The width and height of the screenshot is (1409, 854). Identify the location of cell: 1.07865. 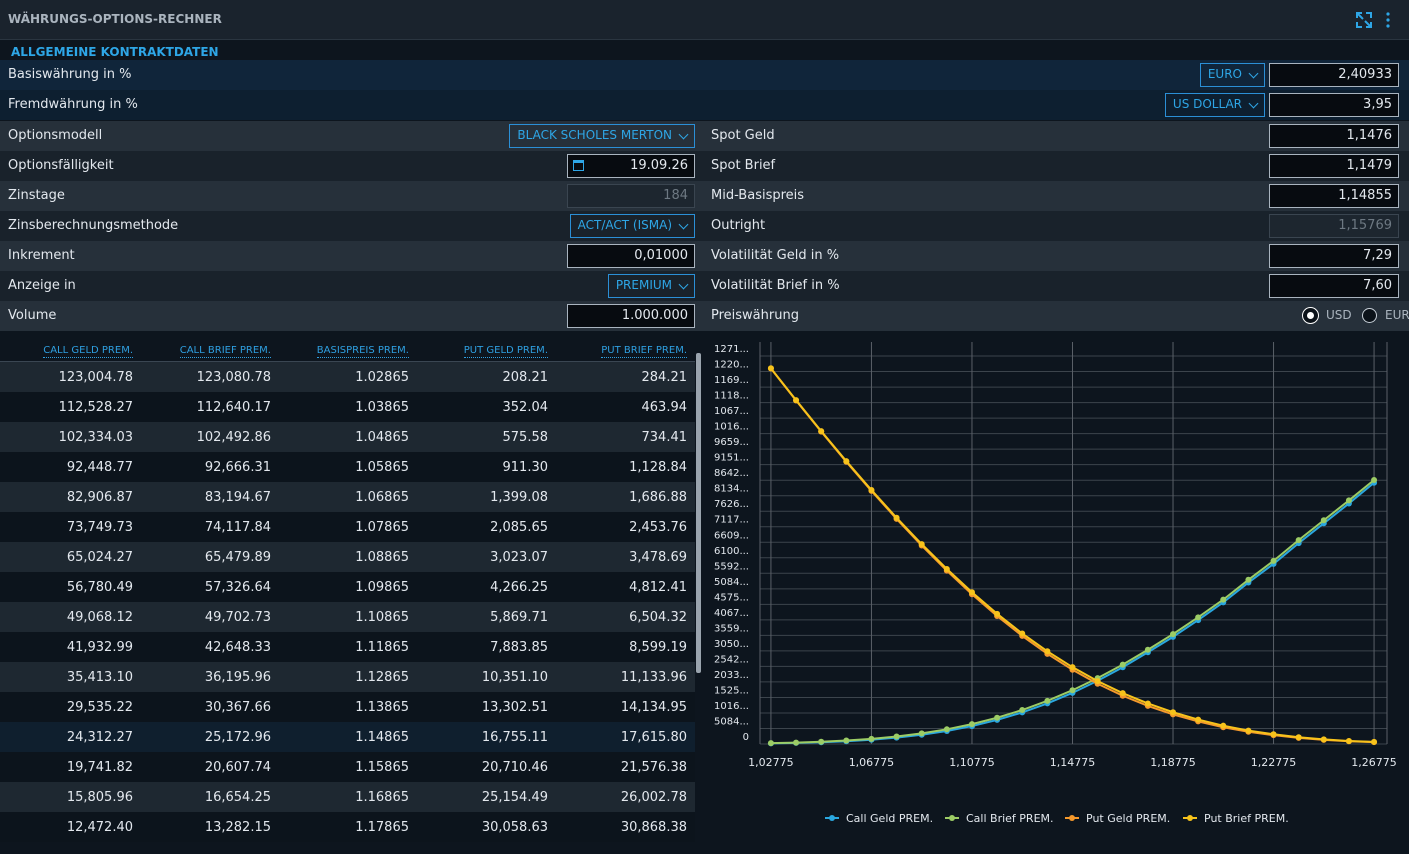
(382, 527).